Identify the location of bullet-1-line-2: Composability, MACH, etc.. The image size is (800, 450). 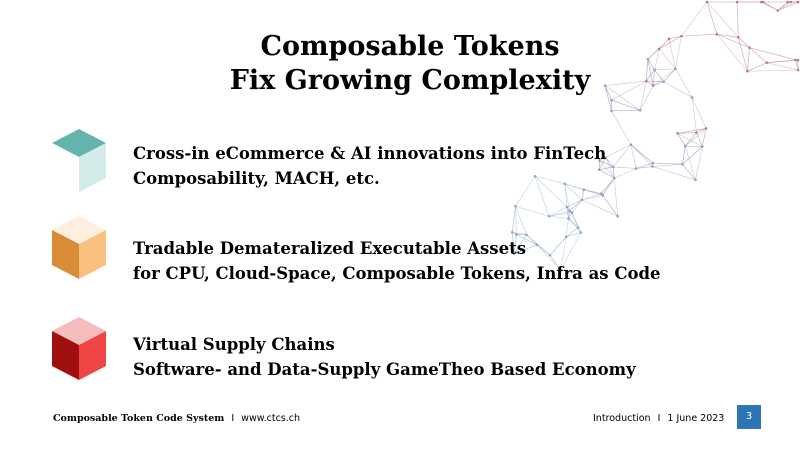
(256, 178).